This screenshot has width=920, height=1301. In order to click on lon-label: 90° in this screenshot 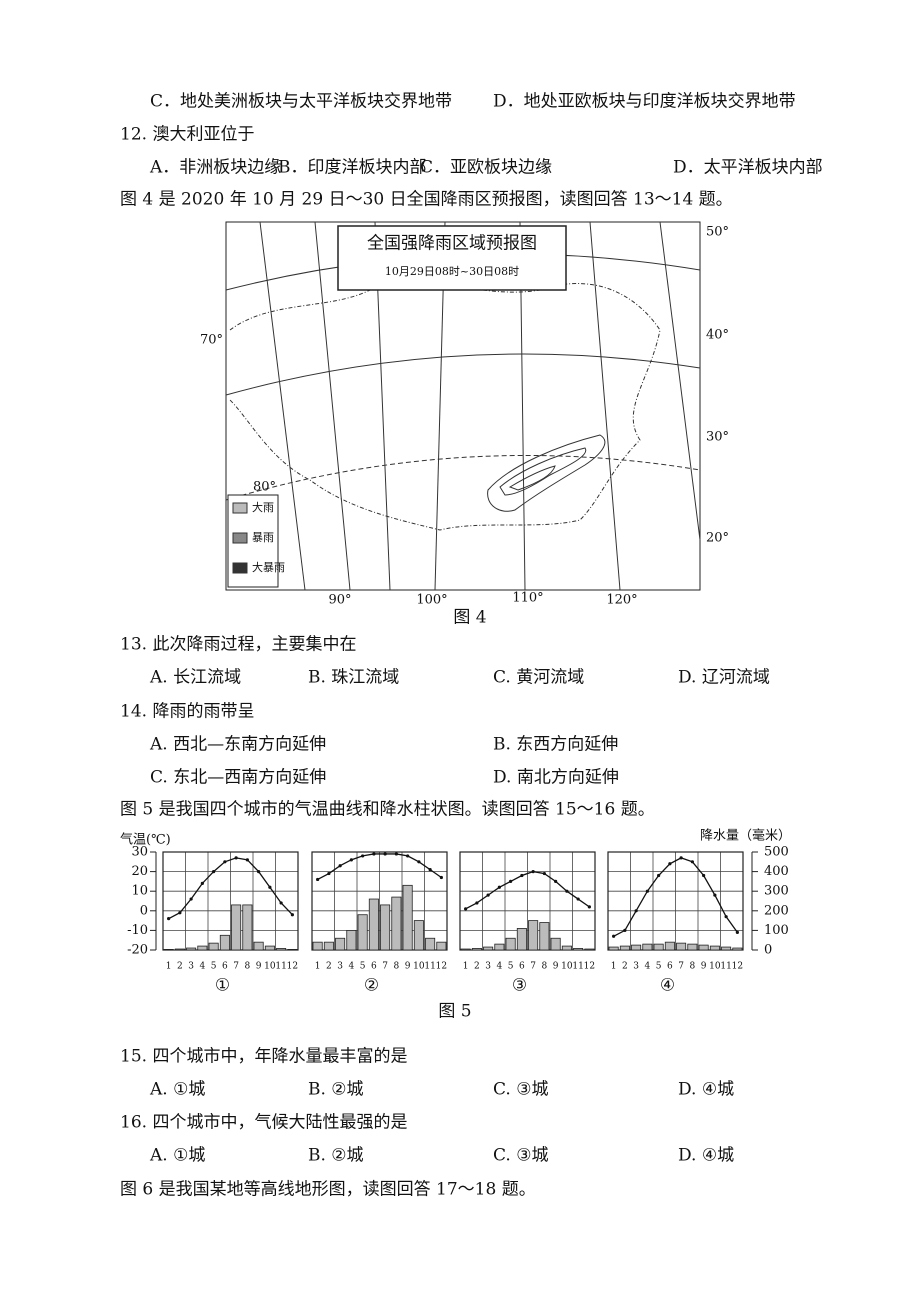, I will do `click(339, 600)`.